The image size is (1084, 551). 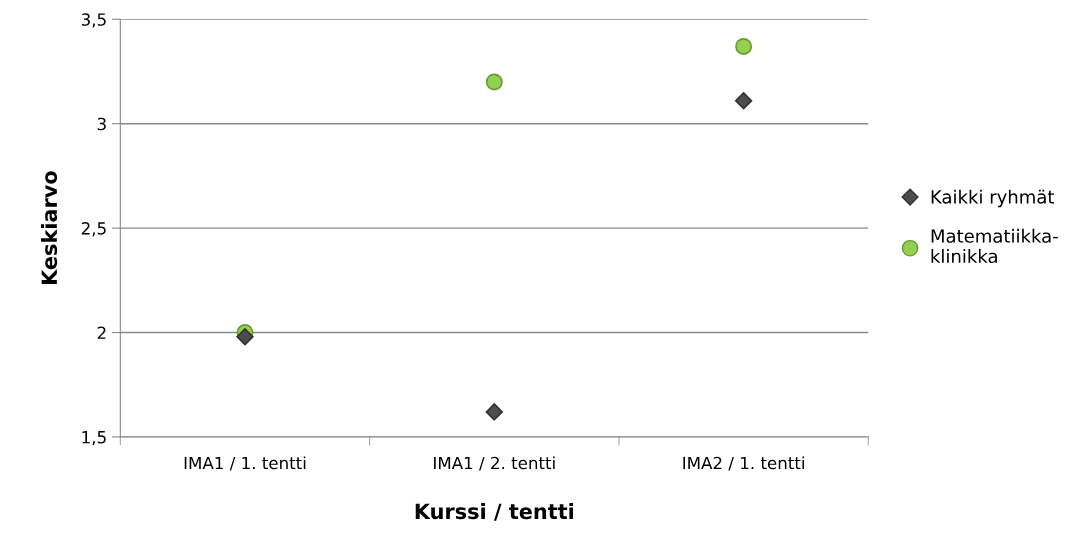 I want to click on y-tick-label: 1,5, so click(x=94, y=438).